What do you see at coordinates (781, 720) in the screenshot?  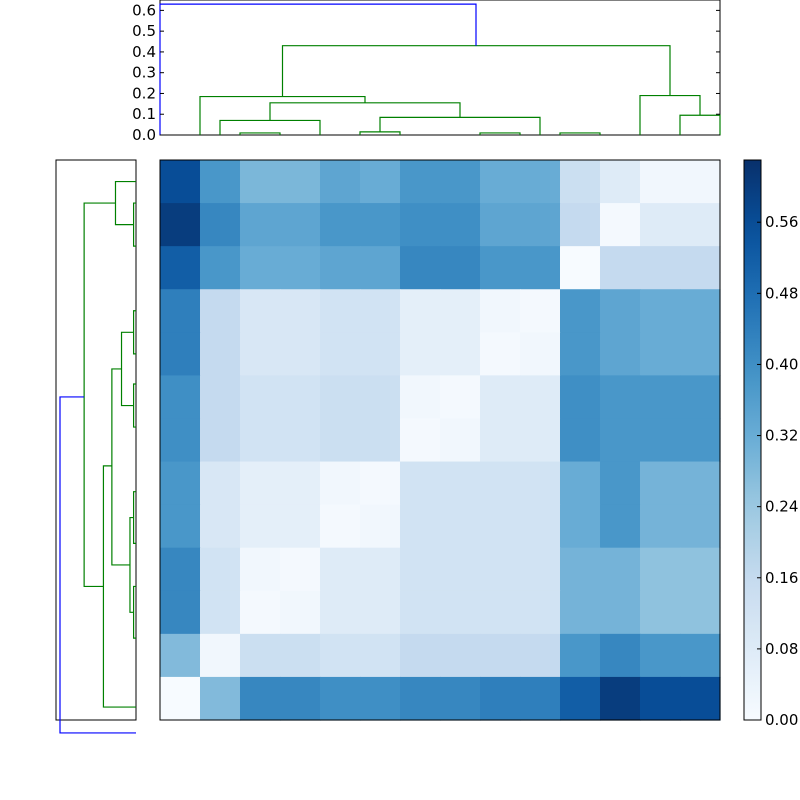 I see `colorbar-tick-label: 0.00` at bounding box center [781, 720].